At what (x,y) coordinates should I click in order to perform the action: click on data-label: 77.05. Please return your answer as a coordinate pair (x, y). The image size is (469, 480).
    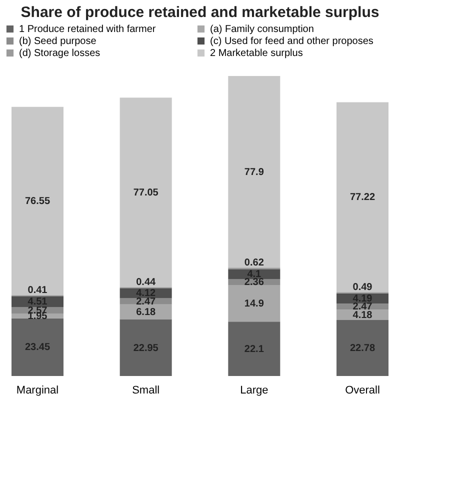
    Looking at the image, I should click on (146, 192).